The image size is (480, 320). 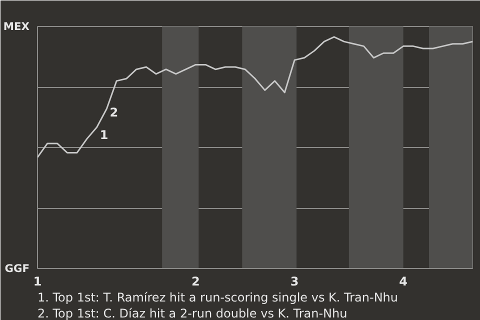 I want to click on x-tick-label: 1, so click(x=37, y=281).